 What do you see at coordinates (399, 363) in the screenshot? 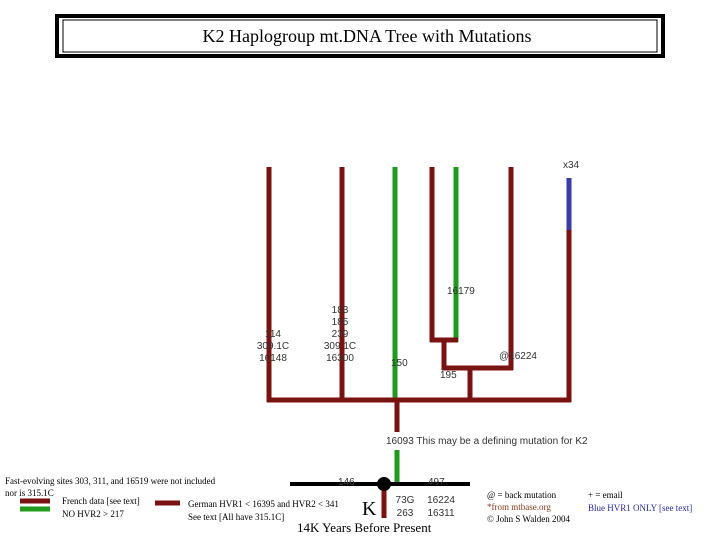
I see `label: 150` at bounding box center [399, 363].